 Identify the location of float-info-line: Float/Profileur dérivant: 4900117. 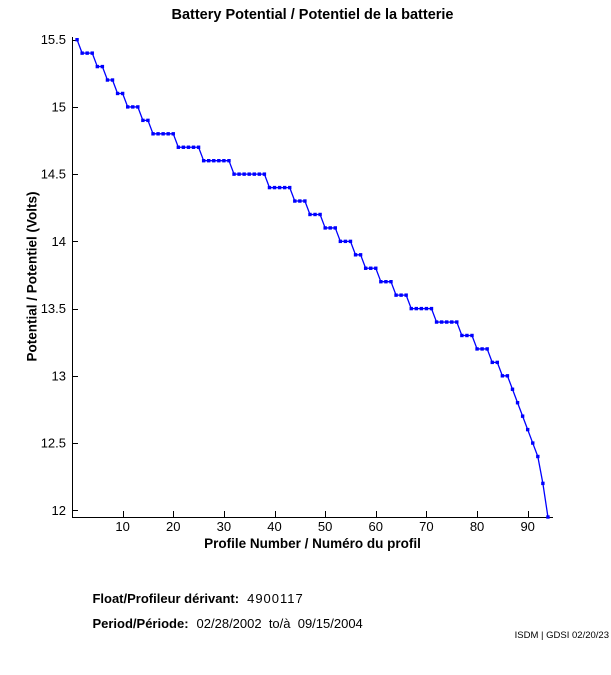
(191, 598).